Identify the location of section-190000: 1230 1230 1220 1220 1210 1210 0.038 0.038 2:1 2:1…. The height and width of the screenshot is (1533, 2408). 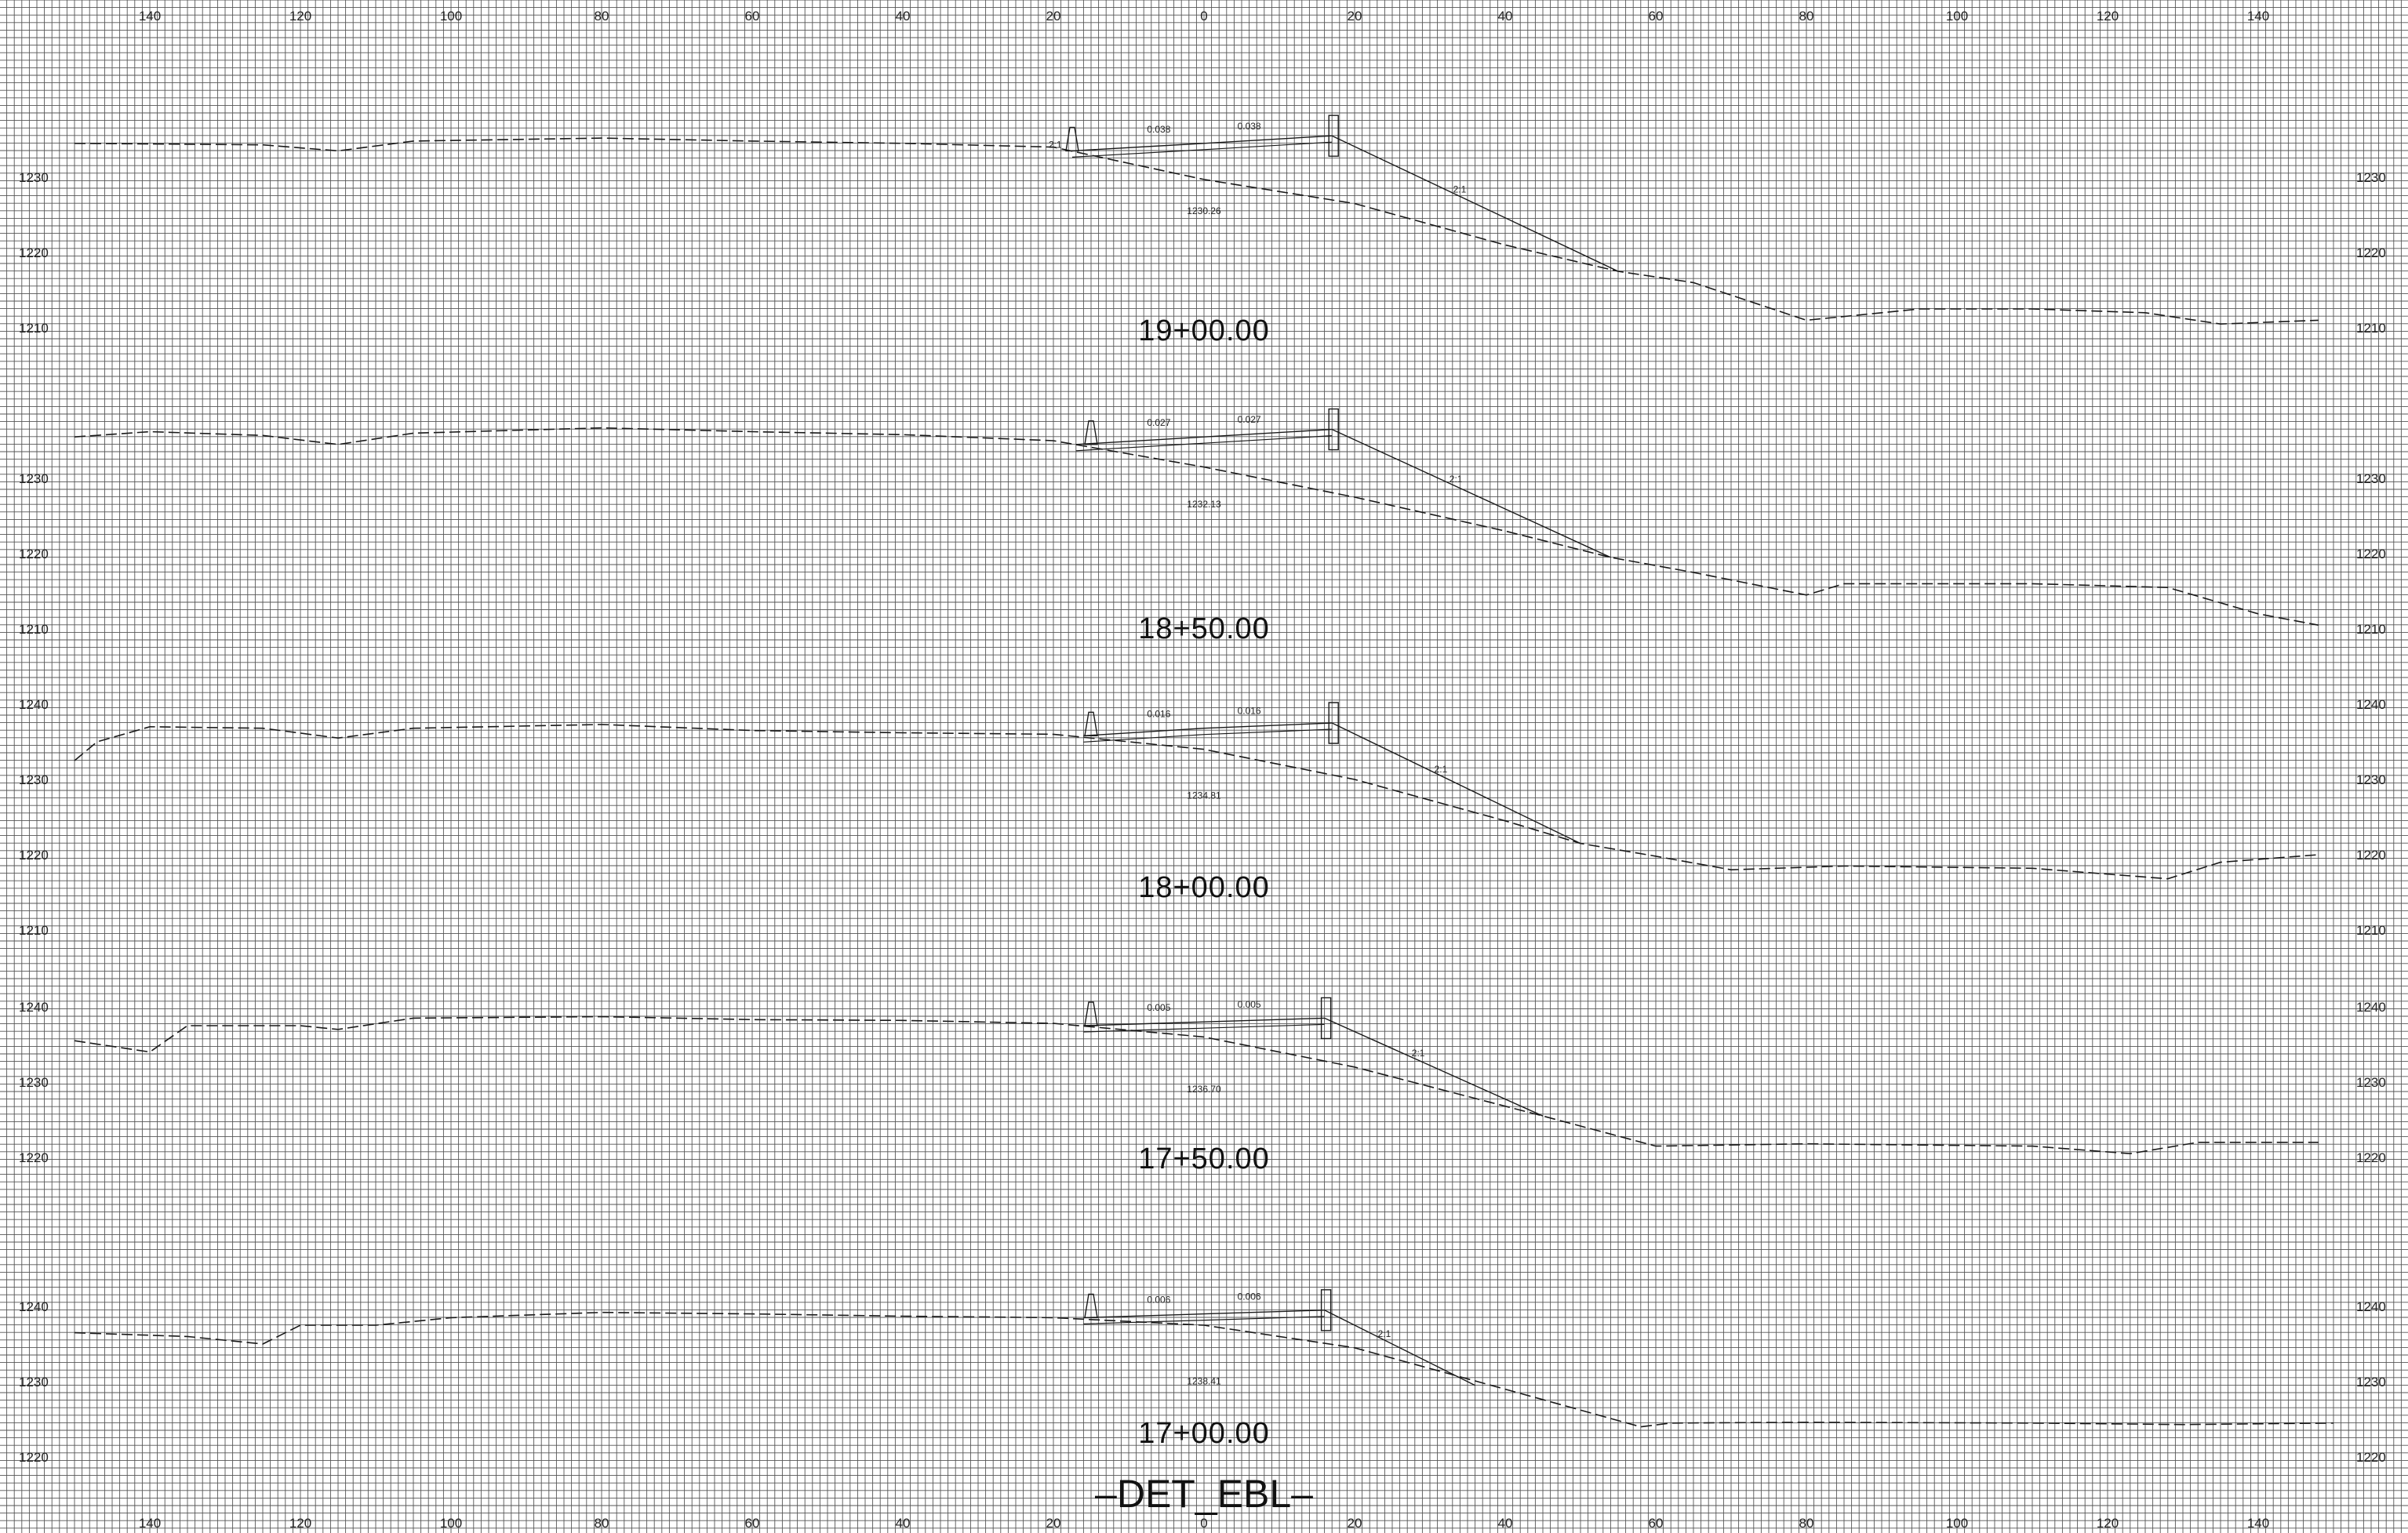
(1202, 231).